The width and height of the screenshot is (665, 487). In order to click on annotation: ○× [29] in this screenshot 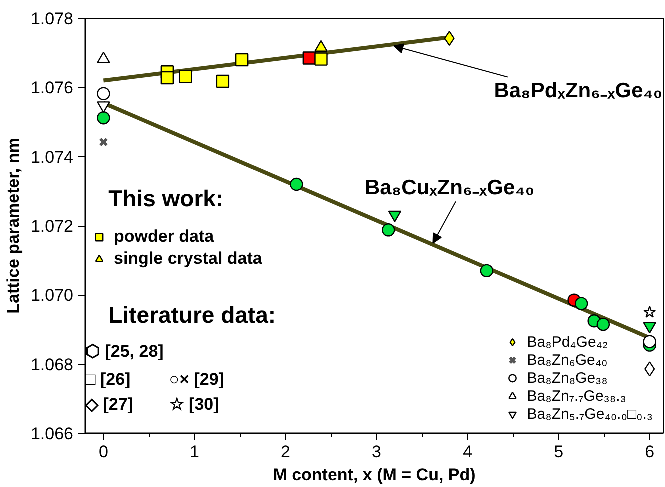, I will do `click(196, 380)`.